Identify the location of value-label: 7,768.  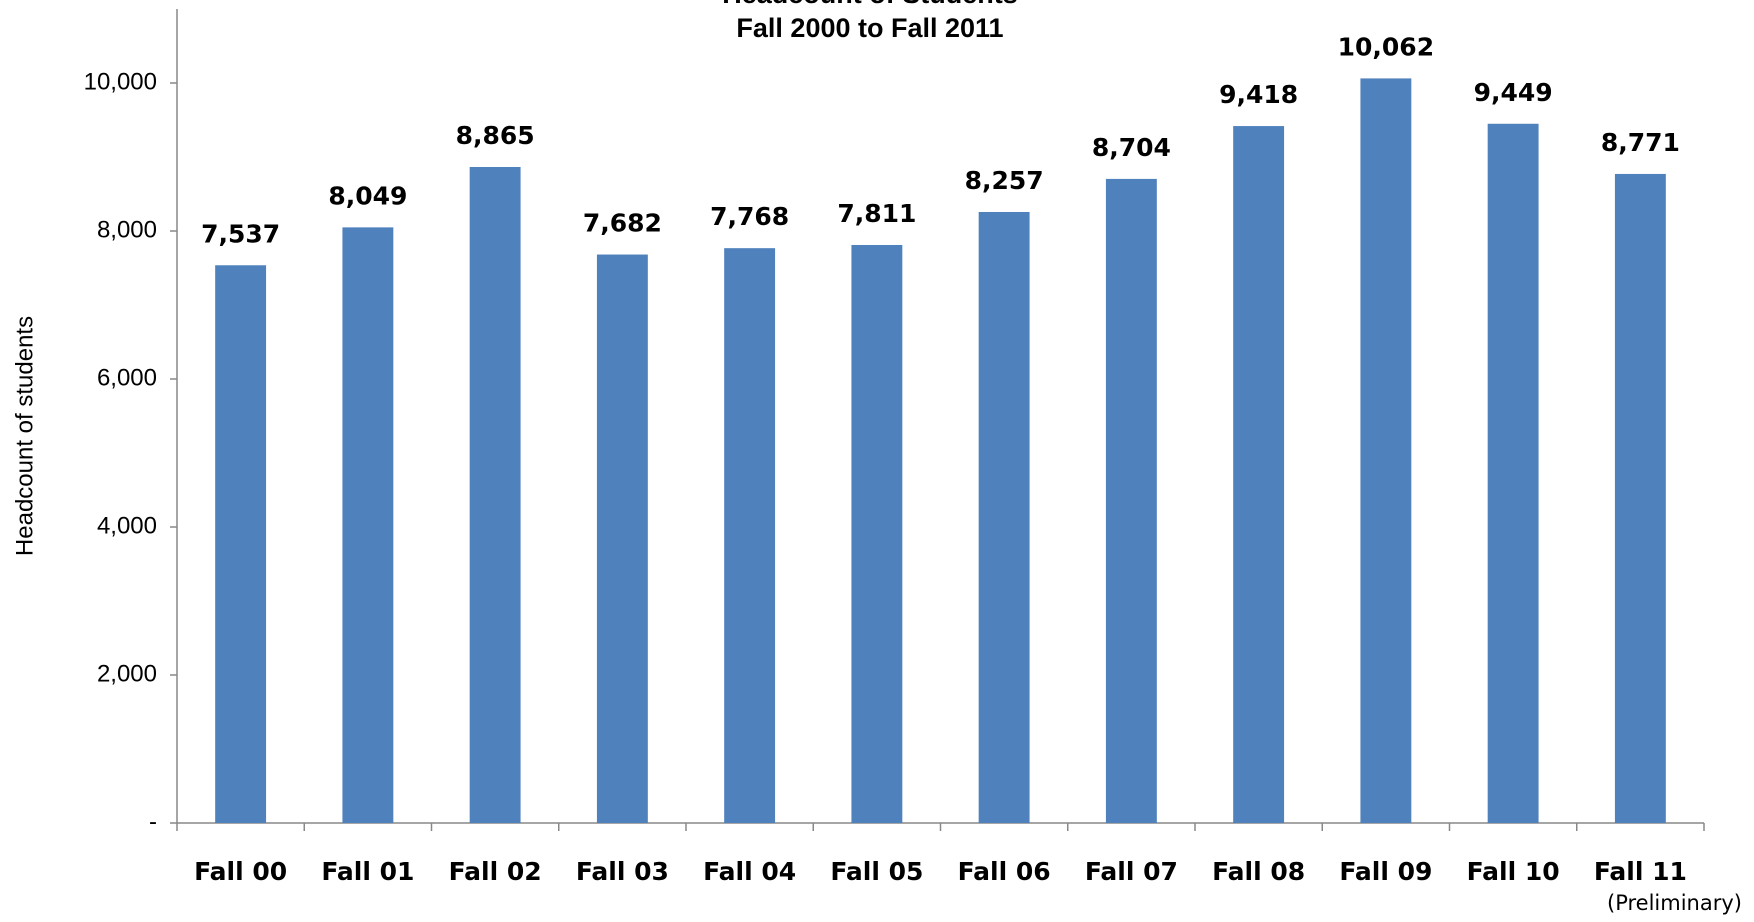
(749, 216).